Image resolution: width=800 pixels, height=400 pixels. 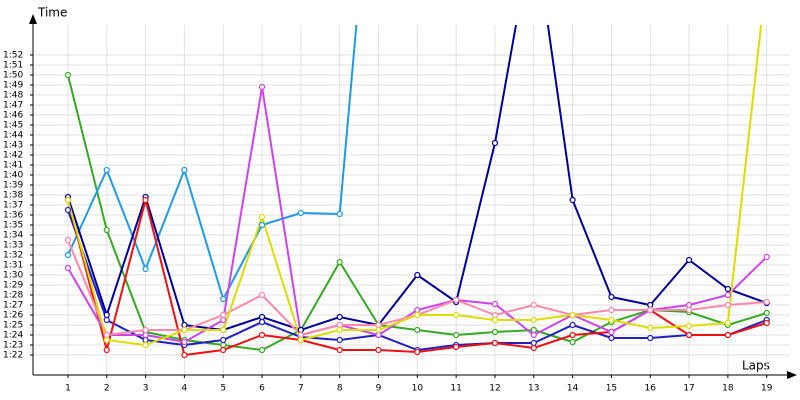 I want to click on x-tick-label: 1, so click(x=68, y=389).